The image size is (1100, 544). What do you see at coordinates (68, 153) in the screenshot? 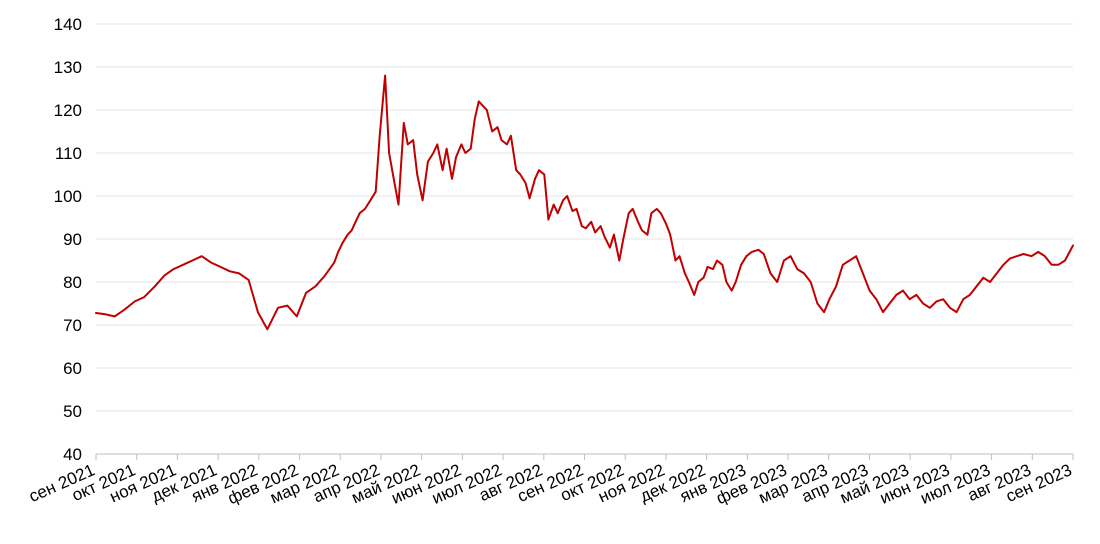
I see `y-tick-label: 110` at bounding box center [68, 153].